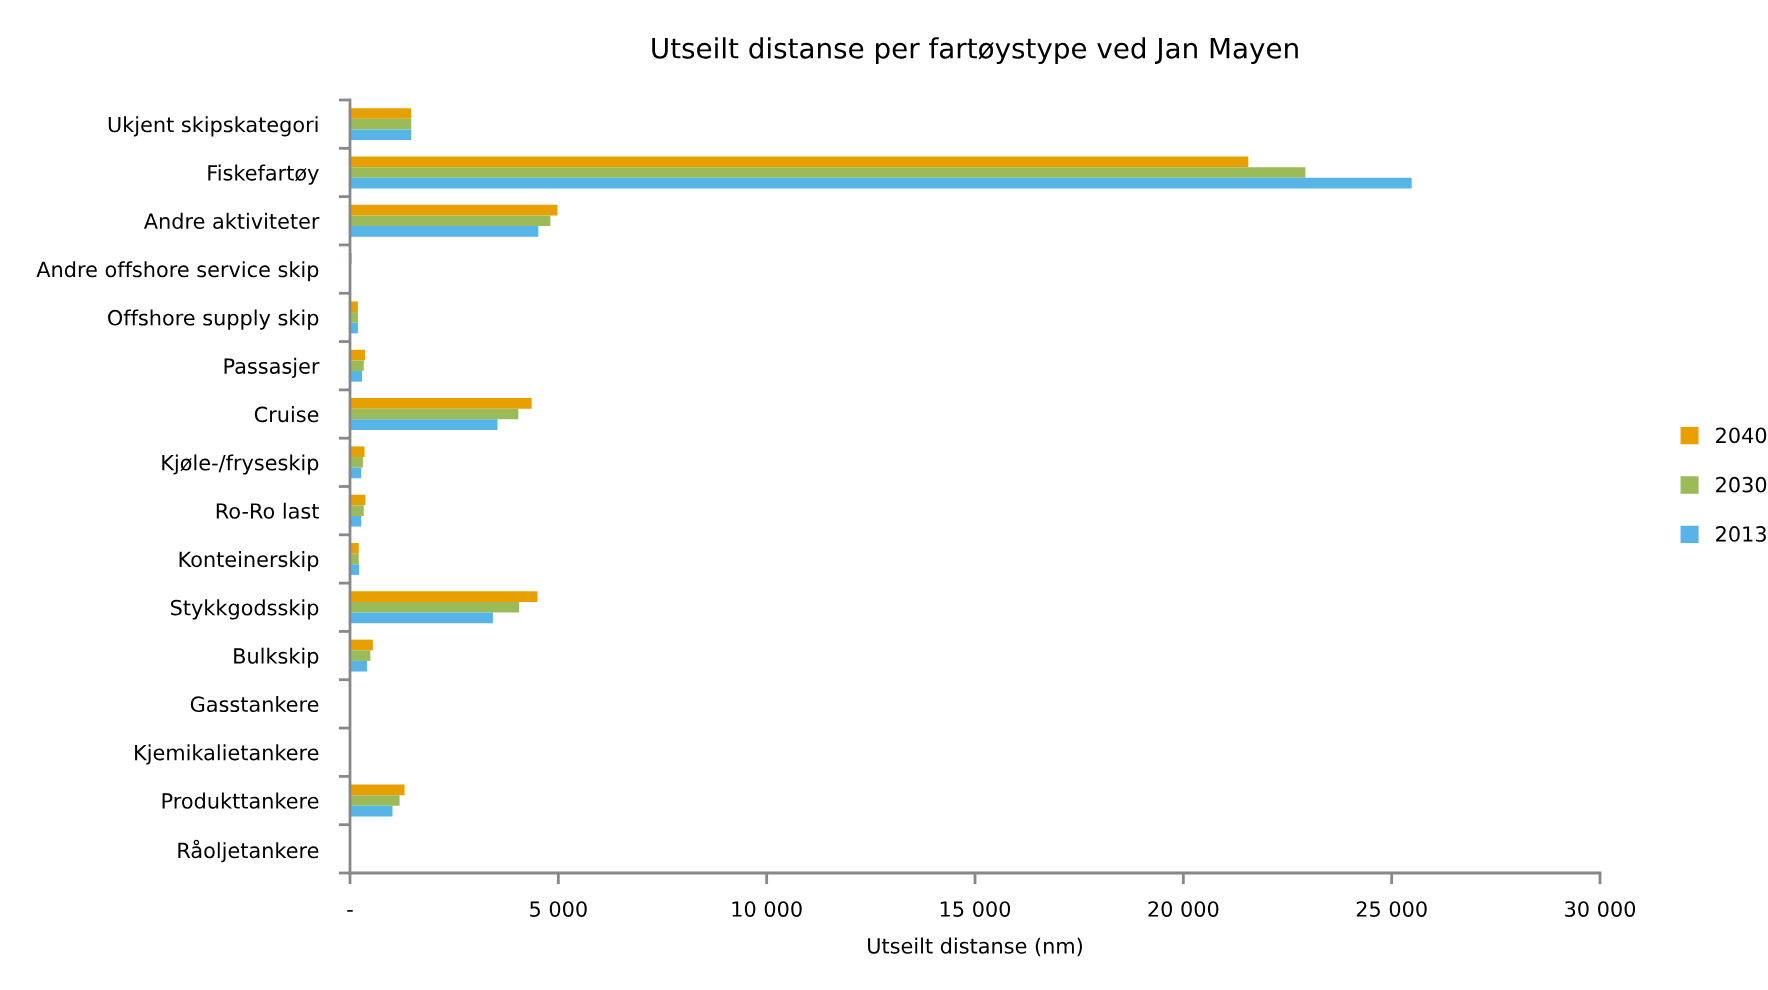 The width and height of the screenshot is (1768, 990). I want to click on y-tick-label: Råoljetankere, so click(248, 851).